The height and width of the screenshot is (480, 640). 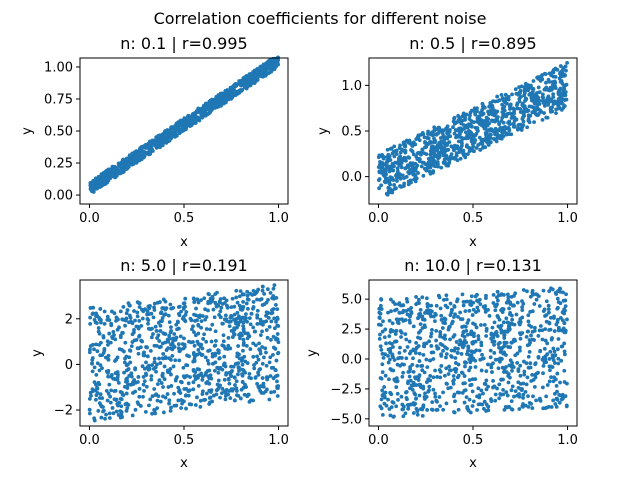 I want to click on x-tick-label: 0.5, so click(x=184, y=440).